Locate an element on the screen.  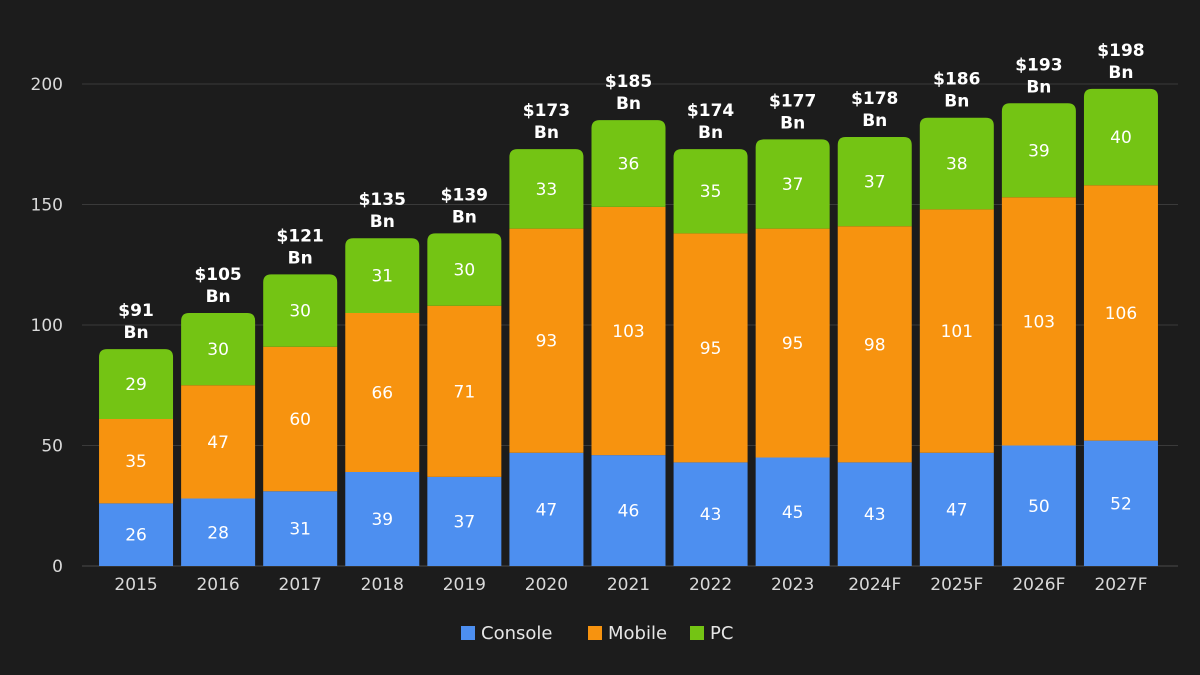
segment-value-label: 106 is located at coordinates (1121, 314).